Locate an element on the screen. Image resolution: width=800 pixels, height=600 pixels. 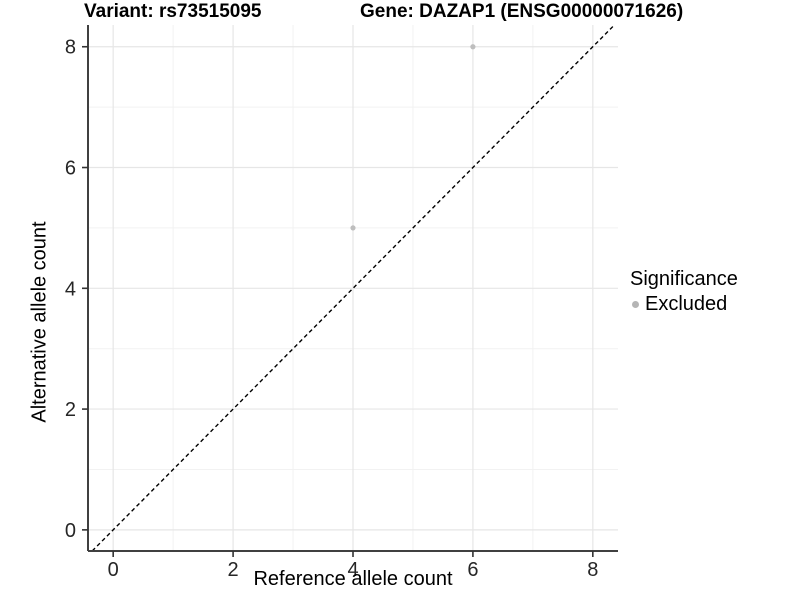
legend-title: Significance is located at coordinates (684, 279).